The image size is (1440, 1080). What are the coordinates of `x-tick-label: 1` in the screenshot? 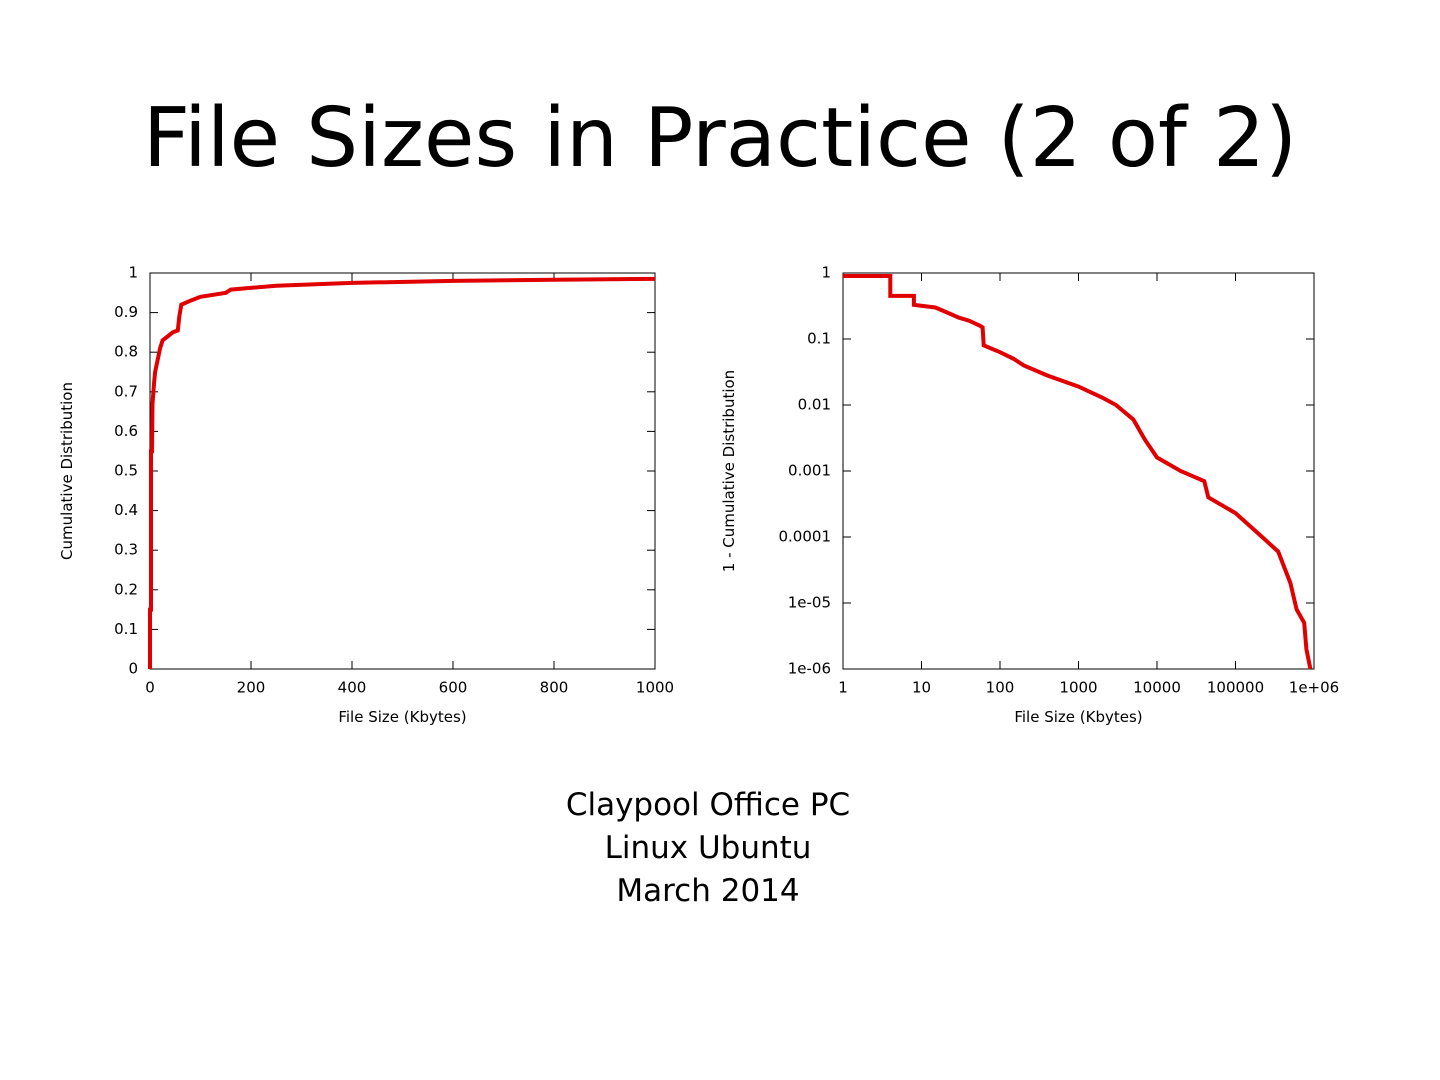 It's located at (843, 688).